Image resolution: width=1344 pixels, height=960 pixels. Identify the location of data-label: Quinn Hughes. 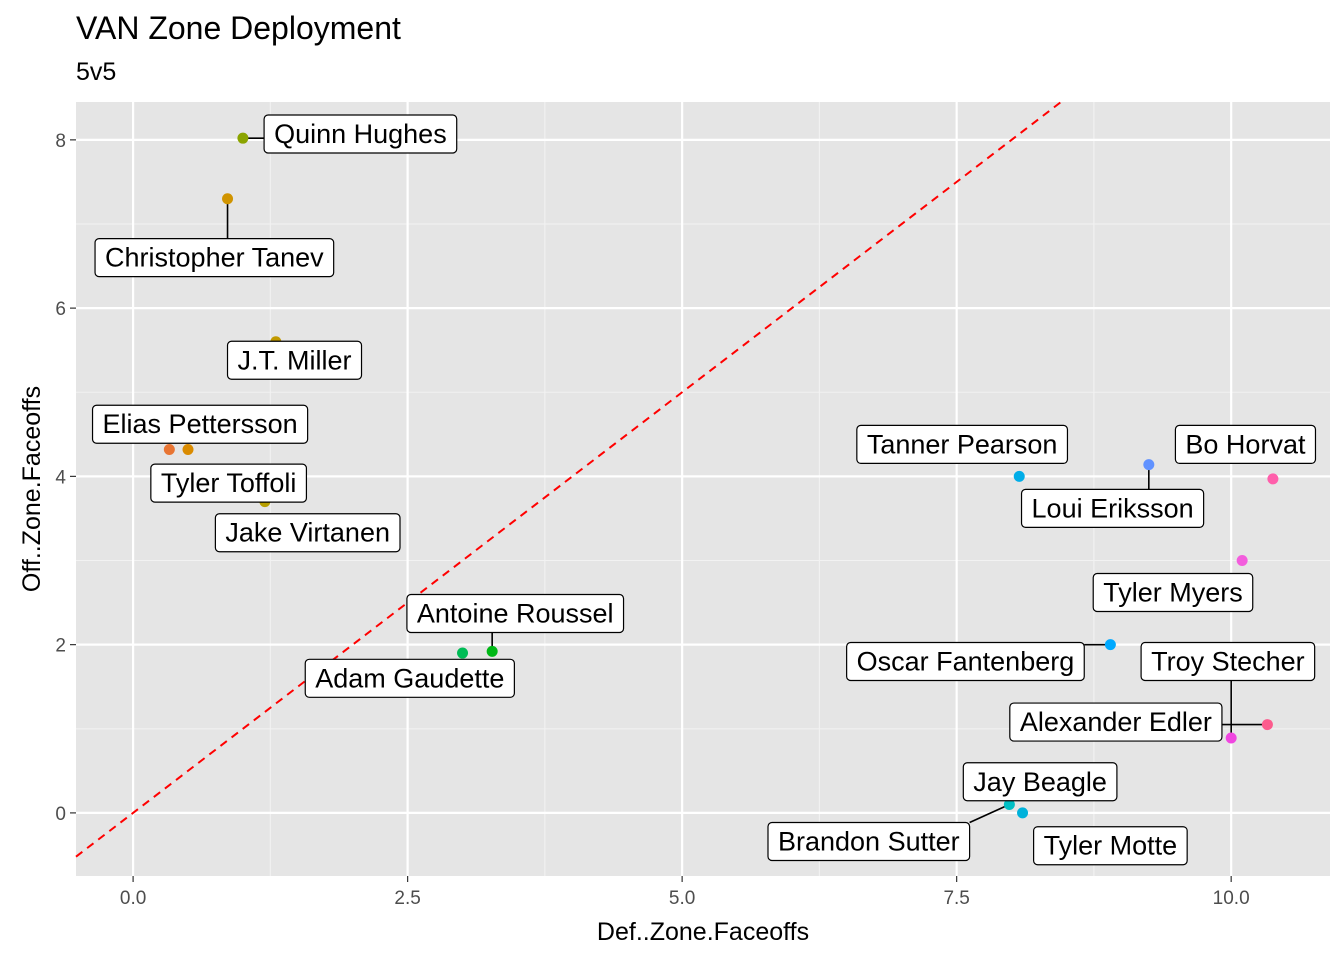
(360, 134).